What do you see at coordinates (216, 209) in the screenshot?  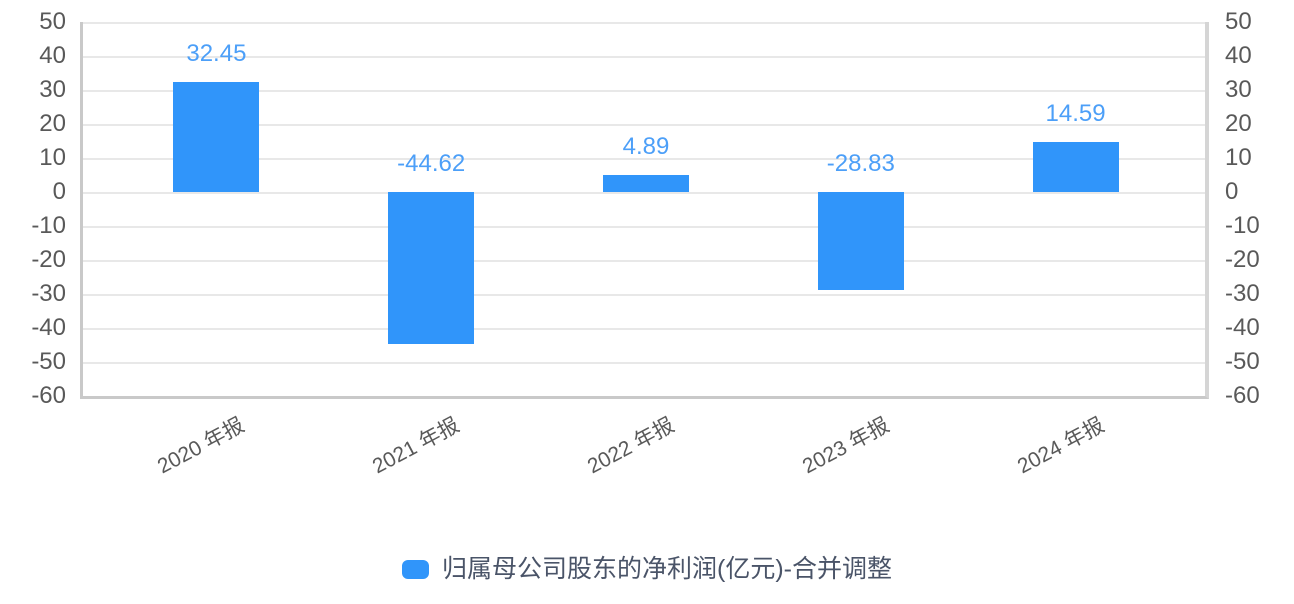 I see `bar-slot: 32.45` at bounding box center [216, 209].